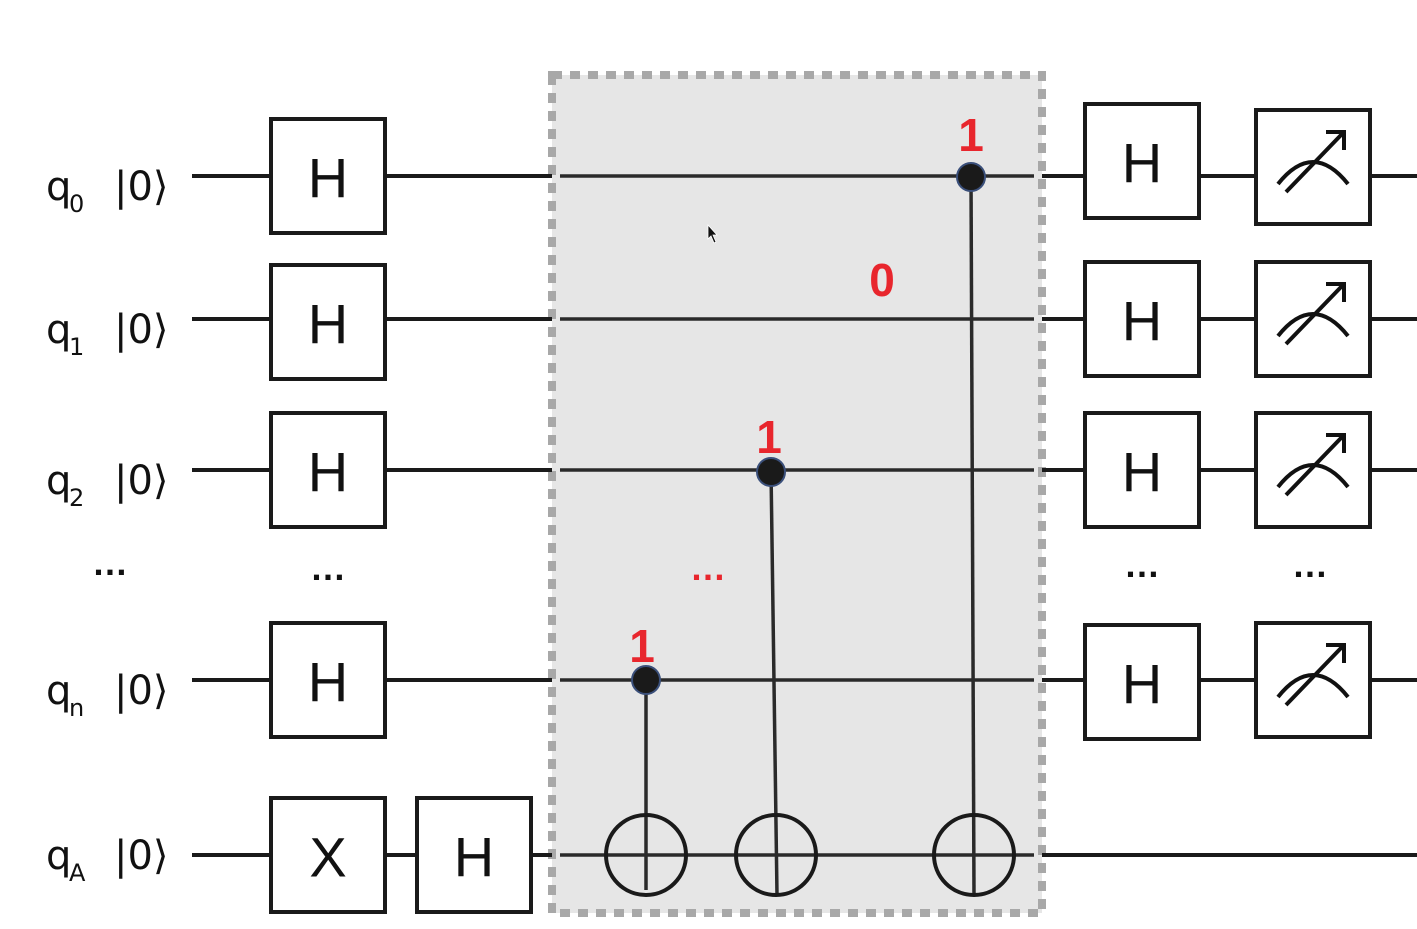 The image size is (1417, 929). What do you see at coordinates (642, 646) in the screenshot?
I see `bit-label-qn: 1` at bounding box center [642, 646].